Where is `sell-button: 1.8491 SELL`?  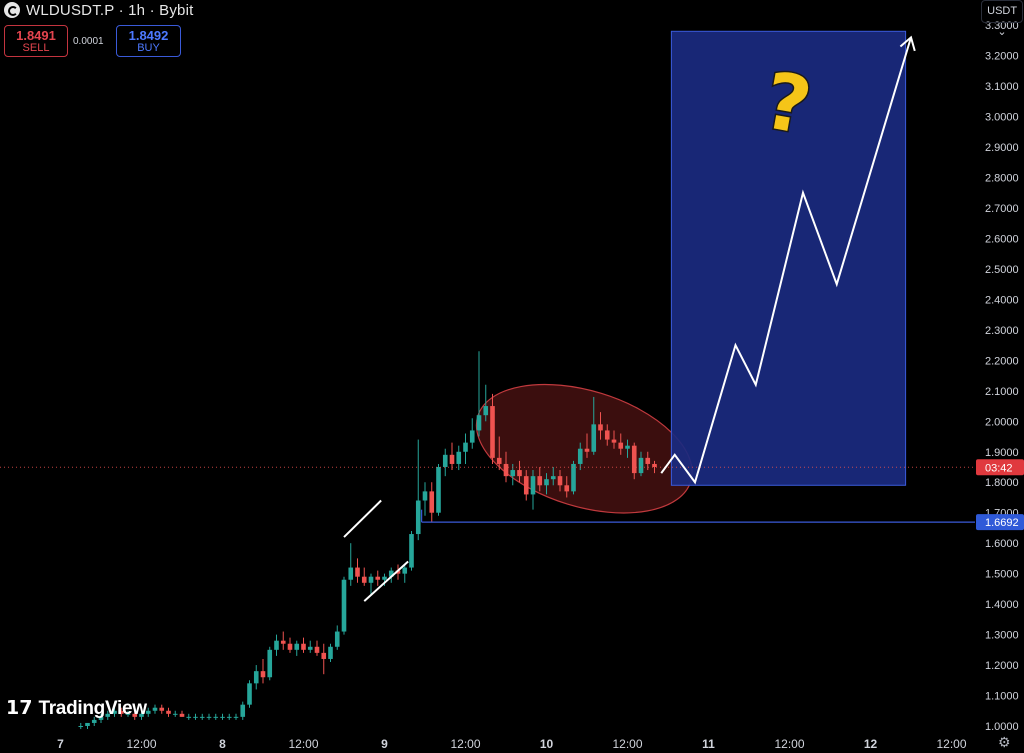
sell-button: 1.8491 SELL is located at coordinates (36, 41).